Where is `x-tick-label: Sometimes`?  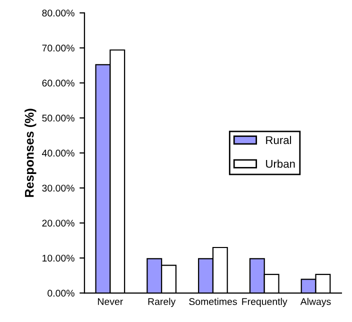
x-tick-label: Sometimes is located at coordinates (213, 302).